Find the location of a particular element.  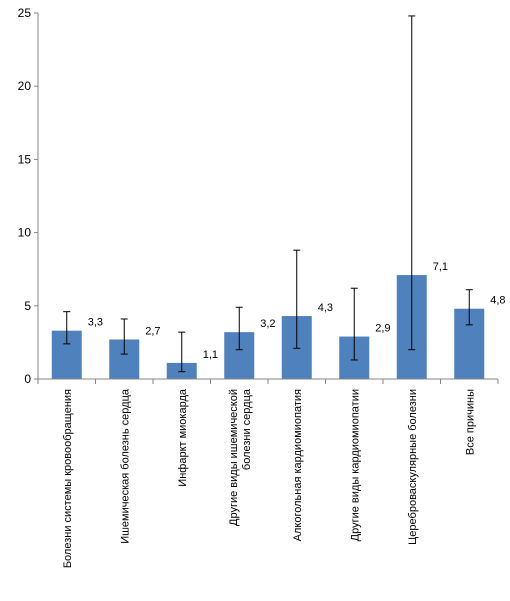

data-labels: 3,3 2,7 1,1 3,2 4,3 2,9 7,1 4,8 is located at coordinates (297, 311).